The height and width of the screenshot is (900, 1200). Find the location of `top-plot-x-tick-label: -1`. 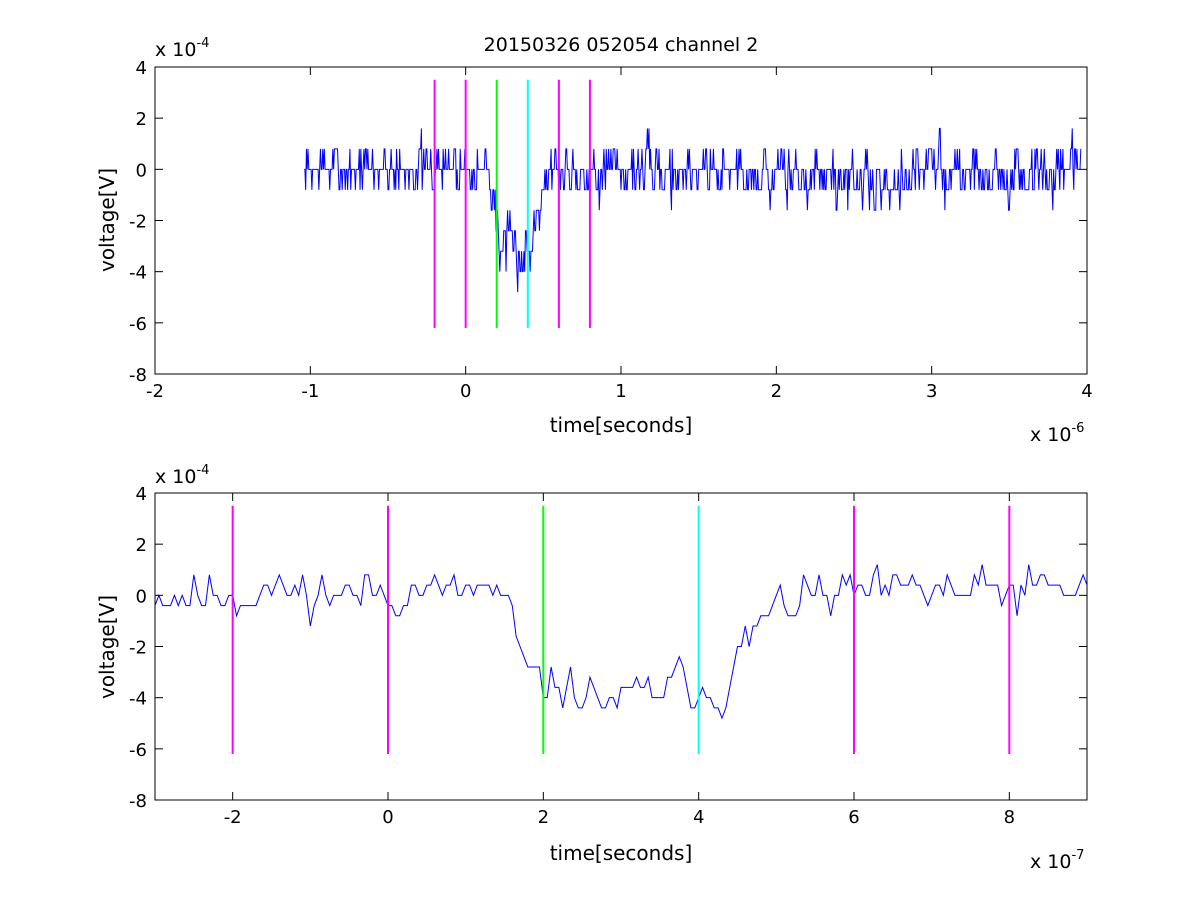

top-plot-x-tick-label: -1 is located at coordinates (310, 391).